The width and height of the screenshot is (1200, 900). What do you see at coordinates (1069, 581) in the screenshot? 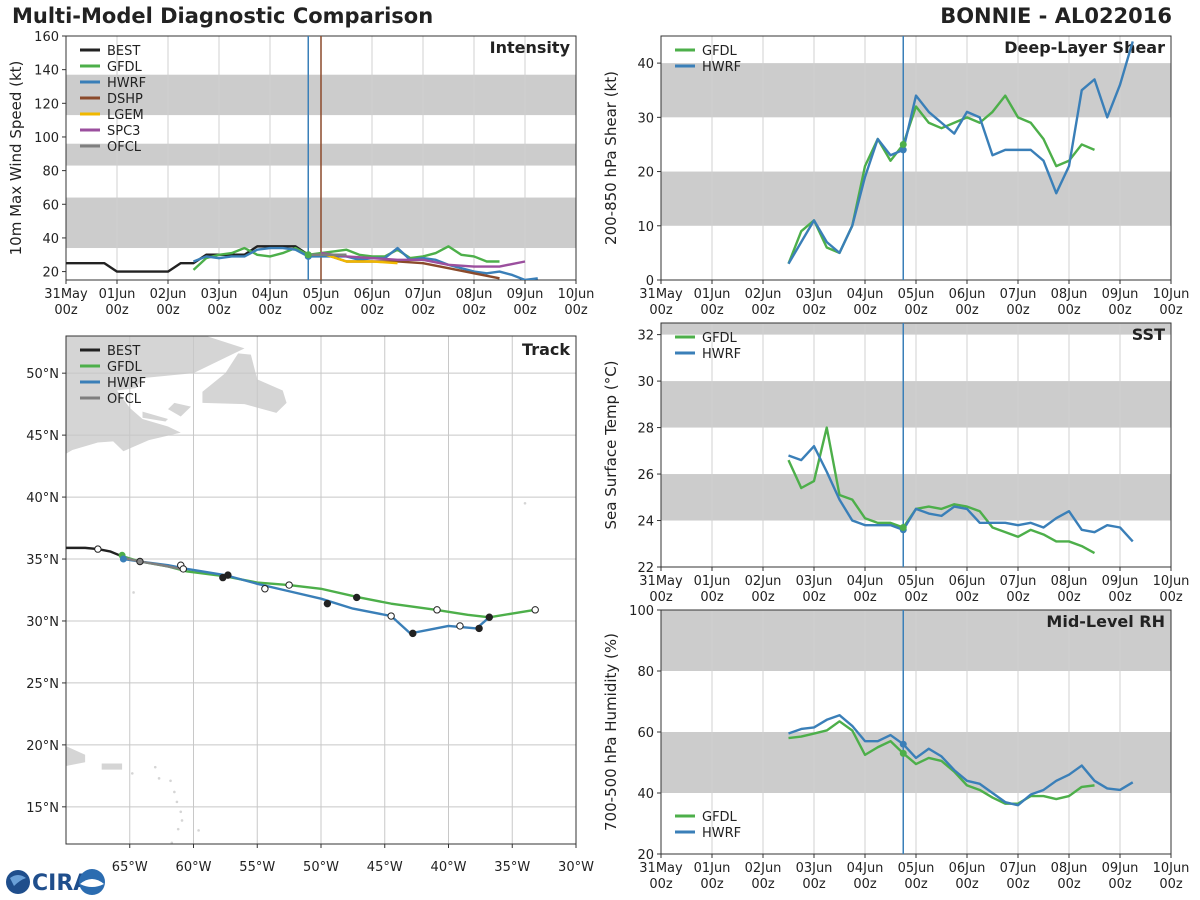
I see `x-tick-label-line: 08Jun` at bounding box center [1069, 581].